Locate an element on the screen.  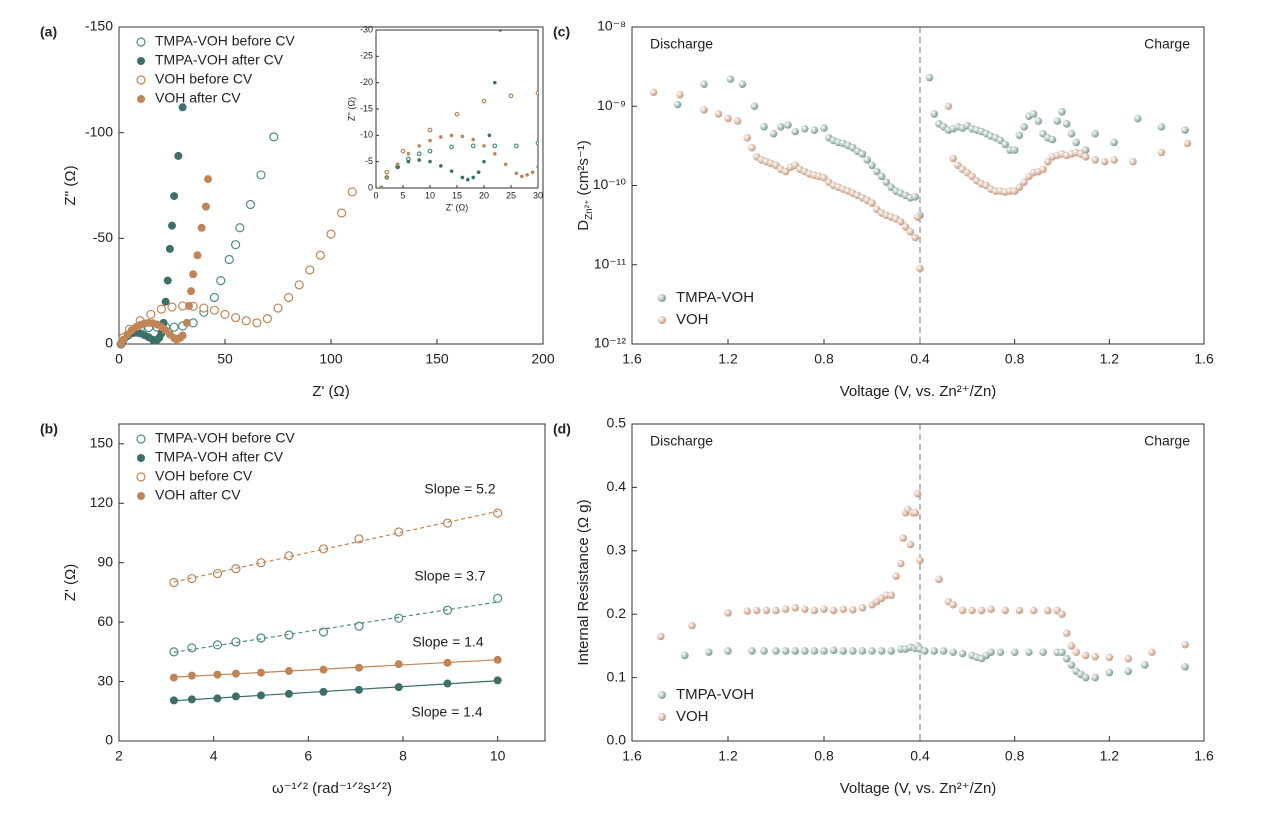
x-tick-label: 50 is located at coordinates (225, 359).